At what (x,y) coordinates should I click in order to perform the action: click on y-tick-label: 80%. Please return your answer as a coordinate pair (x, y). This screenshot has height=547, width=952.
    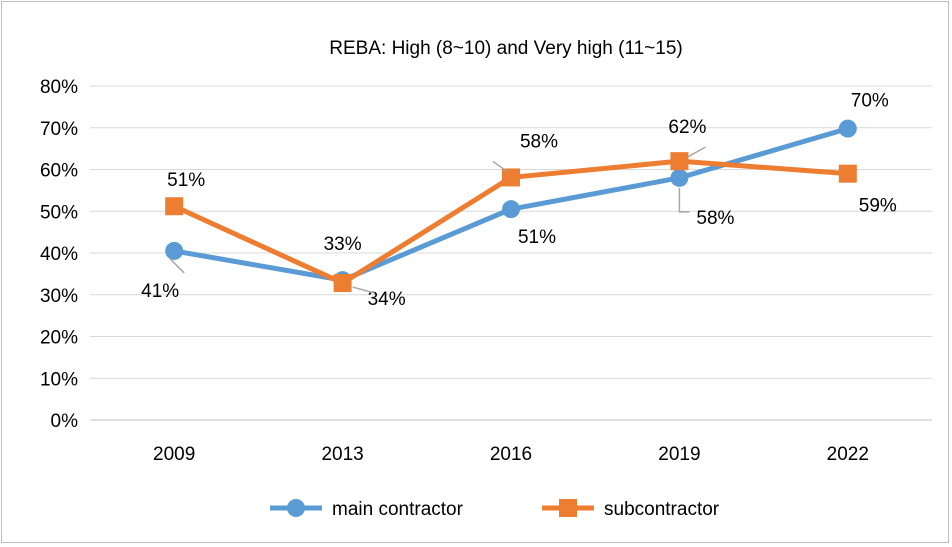
    Looking at the image, I should click on (59, 87).